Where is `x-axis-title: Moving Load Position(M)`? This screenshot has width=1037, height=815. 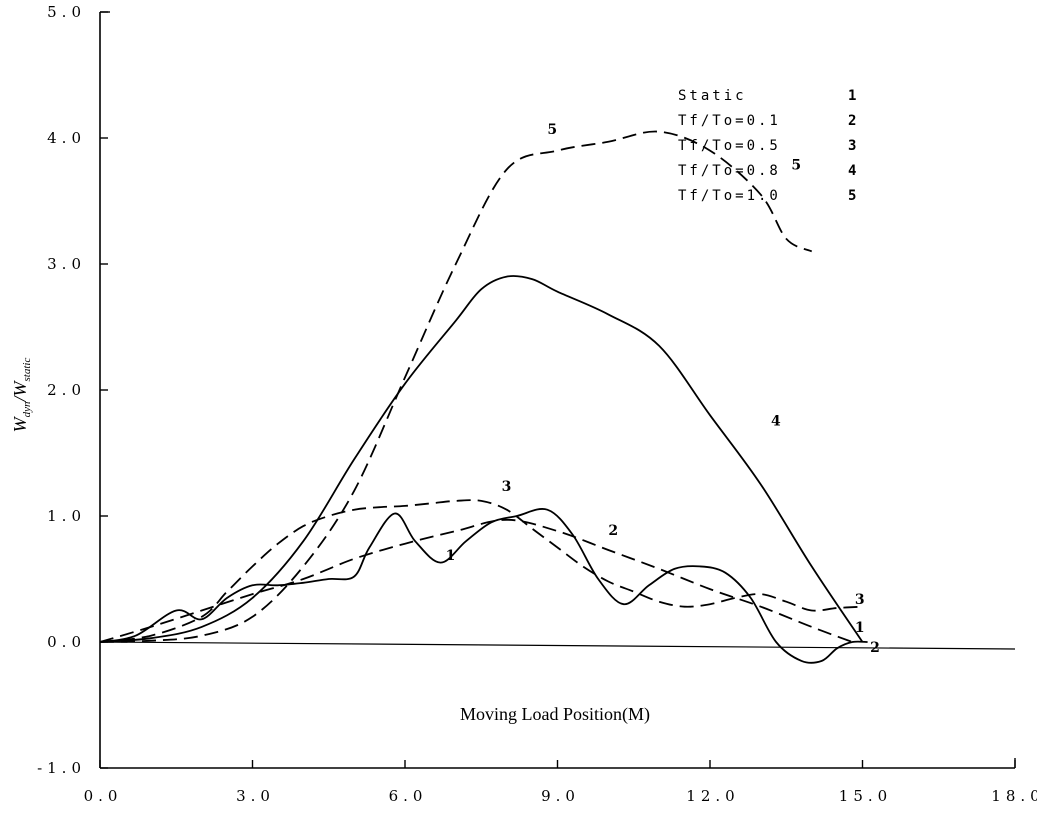 x-axis-title: Moving Load Position(M) is located at coordinates (555, 714).